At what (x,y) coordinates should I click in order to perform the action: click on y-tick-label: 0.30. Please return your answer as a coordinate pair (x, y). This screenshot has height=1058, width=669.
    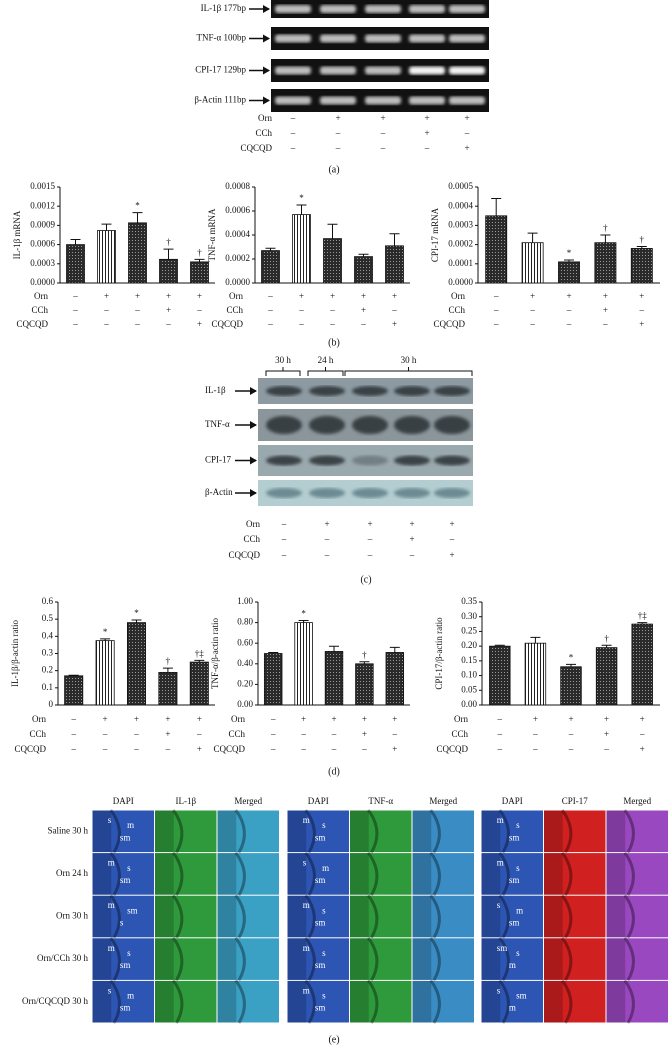
    Looking at the image, I should click on (469, 616).